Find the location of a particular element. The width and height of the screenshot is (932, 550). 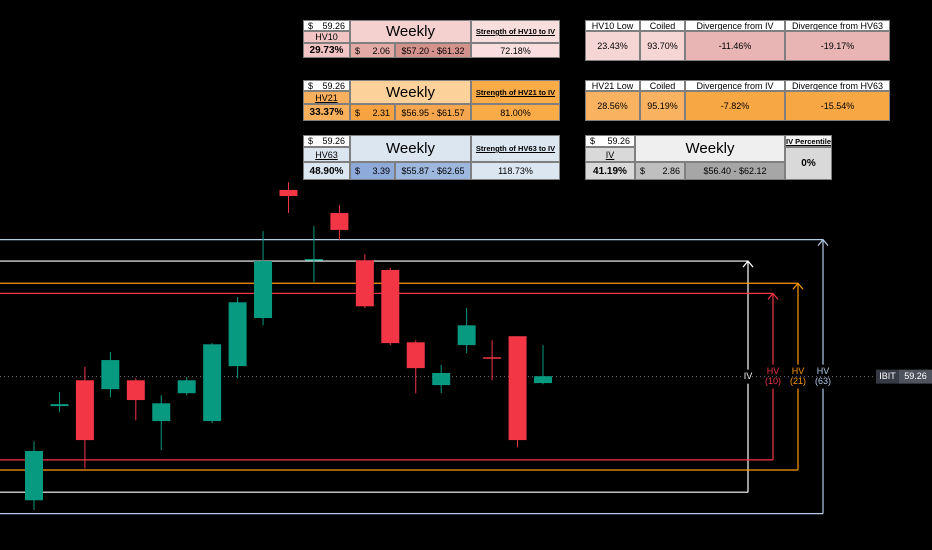

stat-value: -15.54% is located at coordinates (837, 106).